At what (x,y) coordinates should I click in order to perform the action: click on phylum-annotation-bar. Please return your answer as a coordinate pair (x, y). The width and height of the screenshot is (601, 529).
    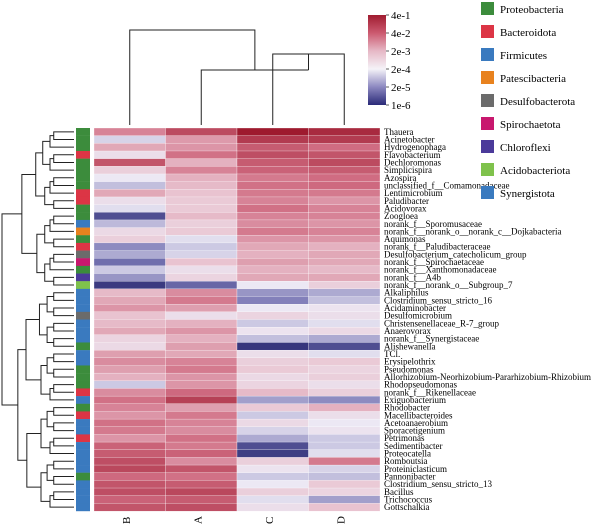
    Looking at the image, I should click on (83, 320).